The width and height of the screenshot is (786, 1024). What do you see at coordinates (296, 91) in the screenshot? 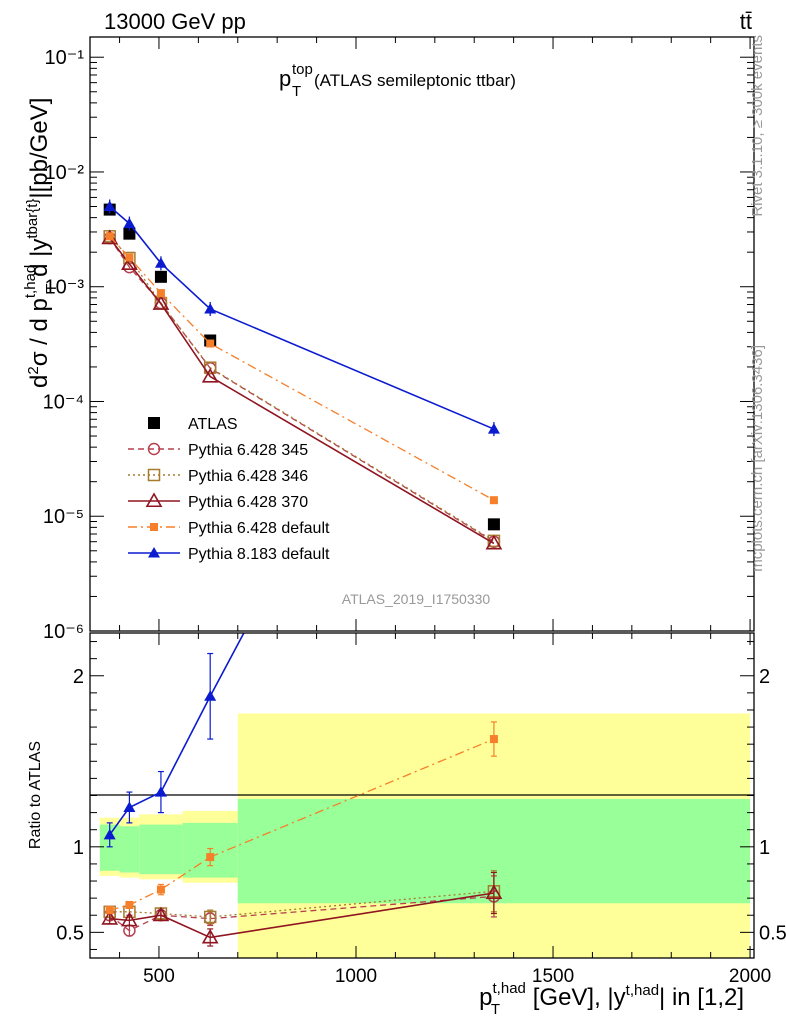
I see `title-sub: T` at bounding box center [296, 91].